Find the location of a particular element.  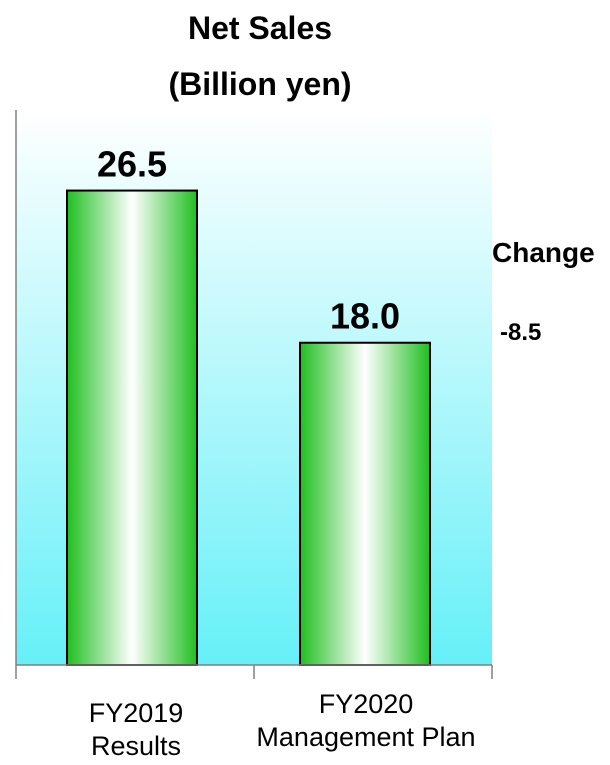

change-label: Change is located at coordinates (543, 252).